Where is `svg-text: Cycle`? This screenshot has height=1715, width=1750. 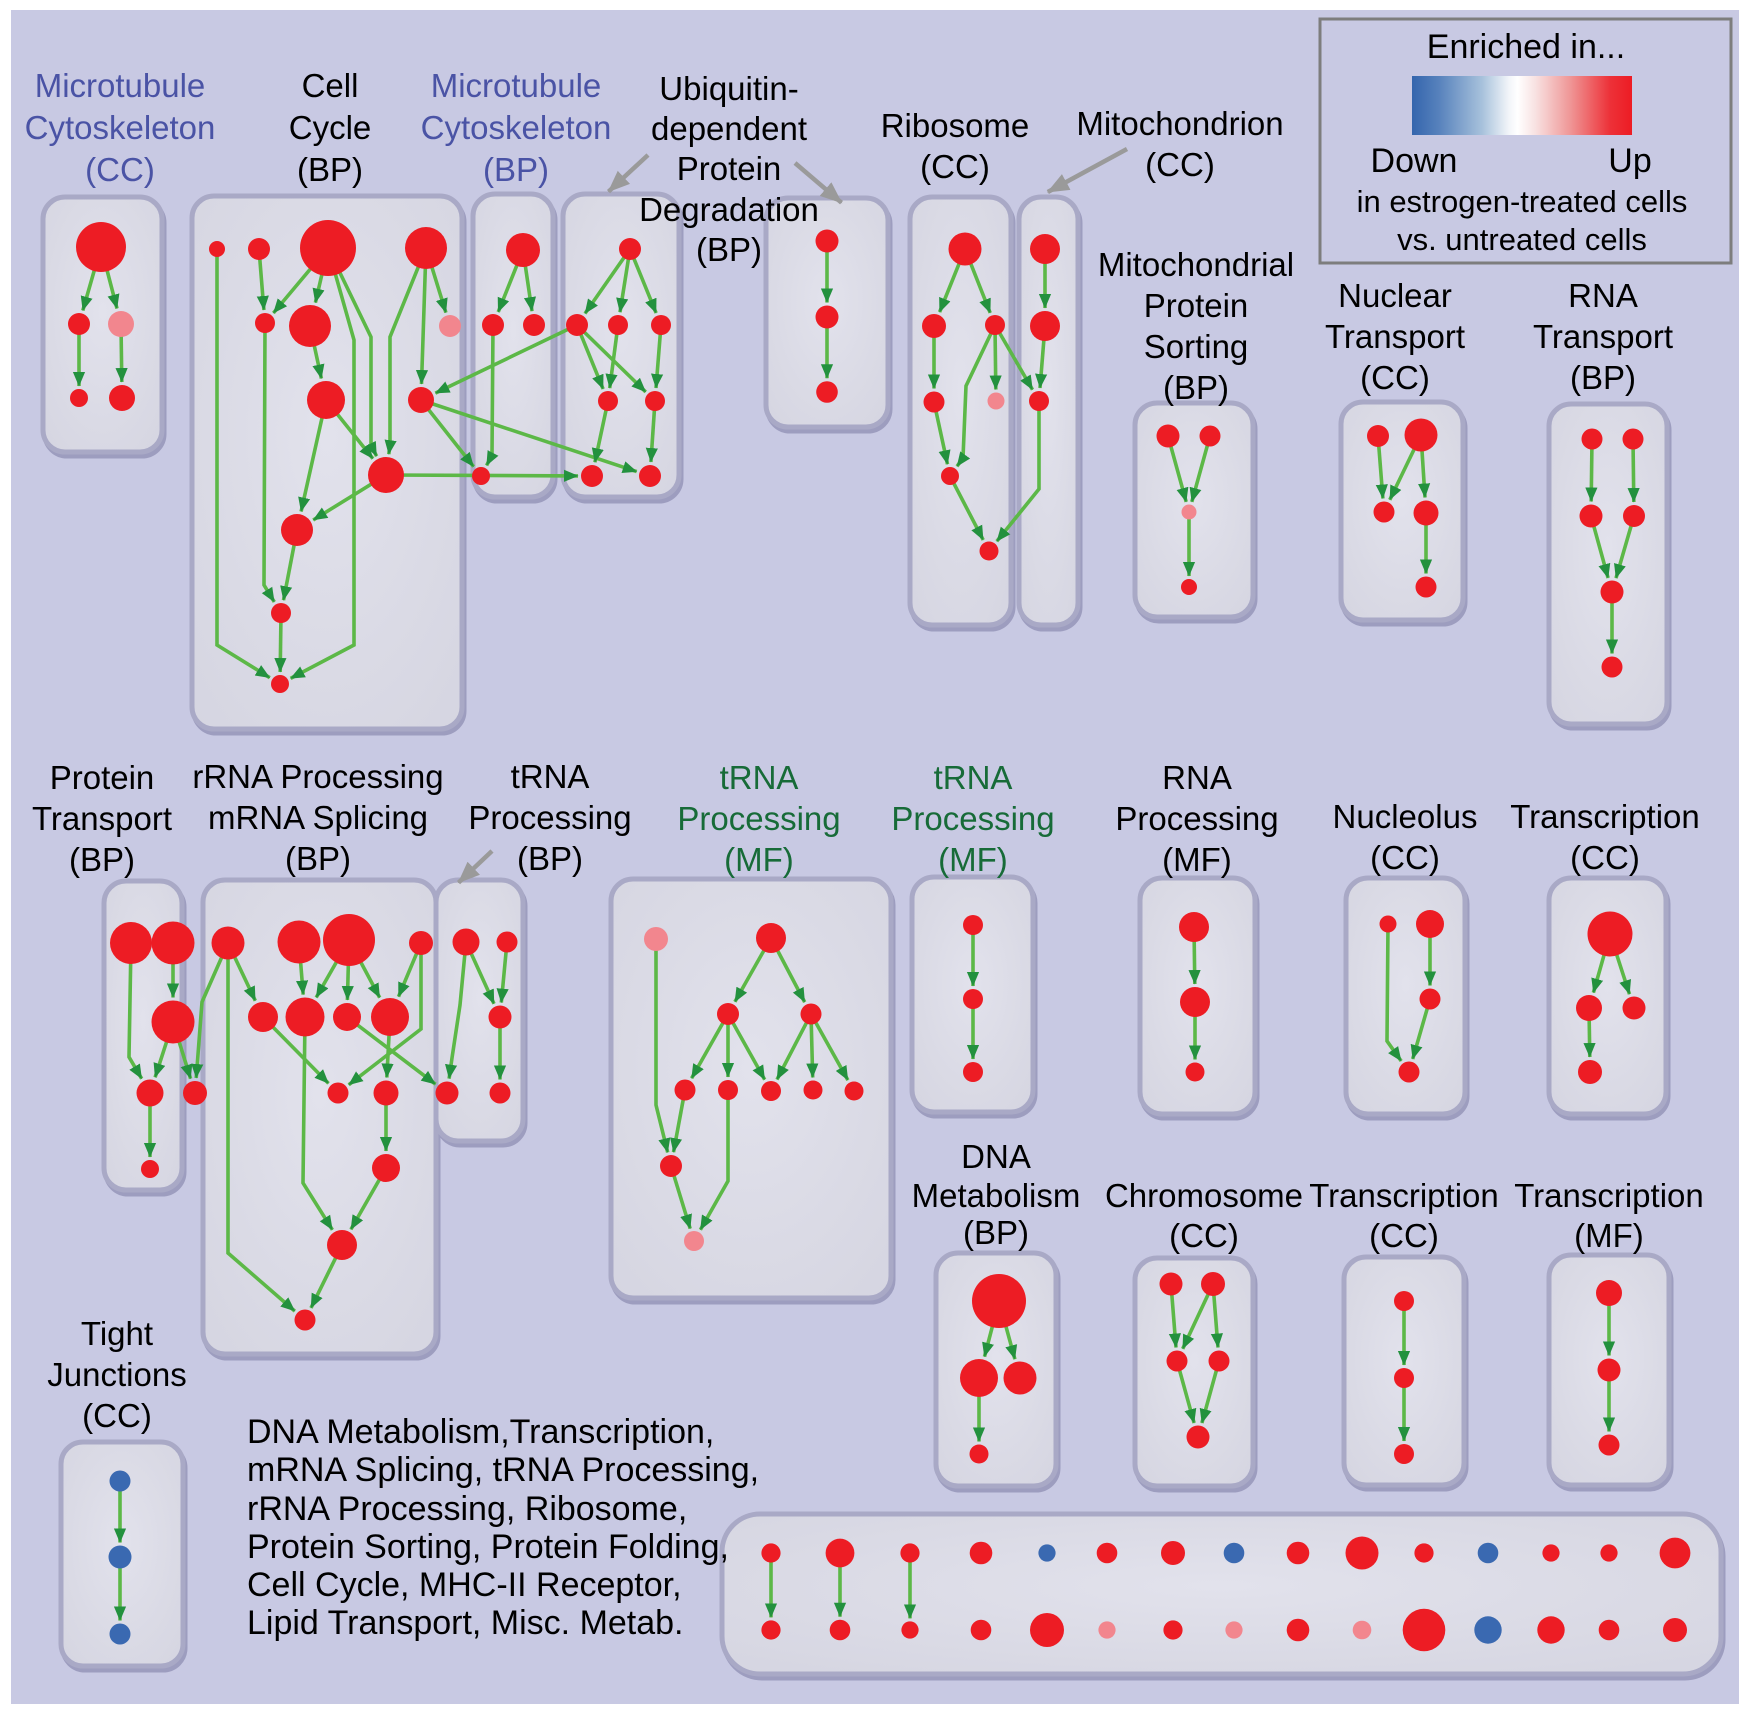
svg-text: Cycle is located at coordinates (330, 127).